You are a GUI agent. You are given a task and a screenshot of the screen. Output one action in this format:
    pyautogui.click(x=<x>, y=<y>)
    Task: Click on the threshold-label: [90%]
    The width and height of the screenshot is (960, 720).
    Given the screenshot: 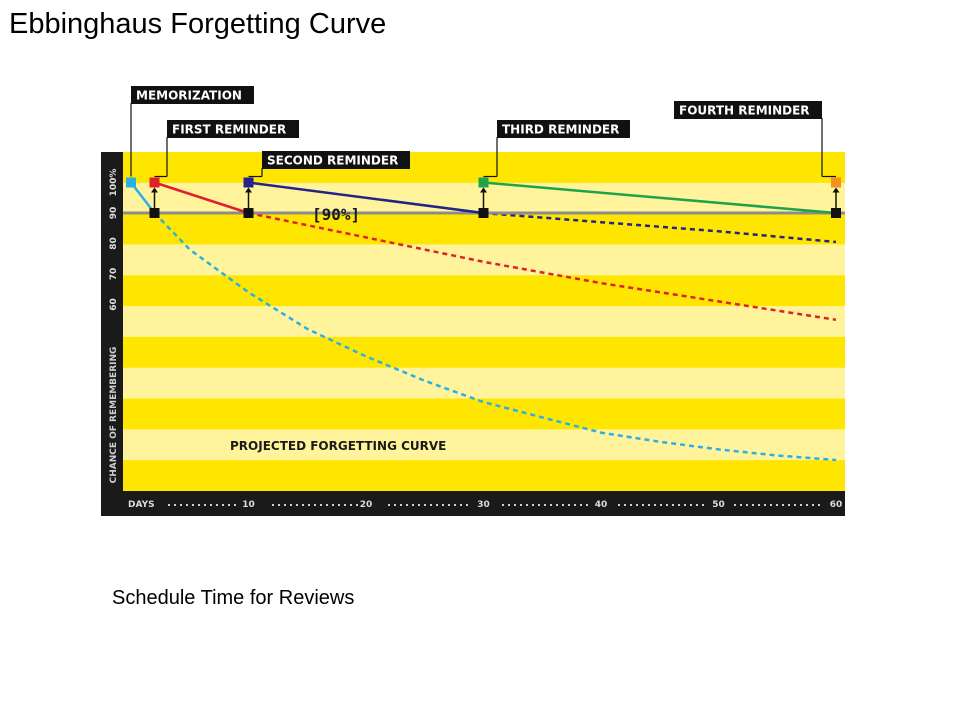 What is the action you would take?
    pyautogui.click(x=336, y=214)
    